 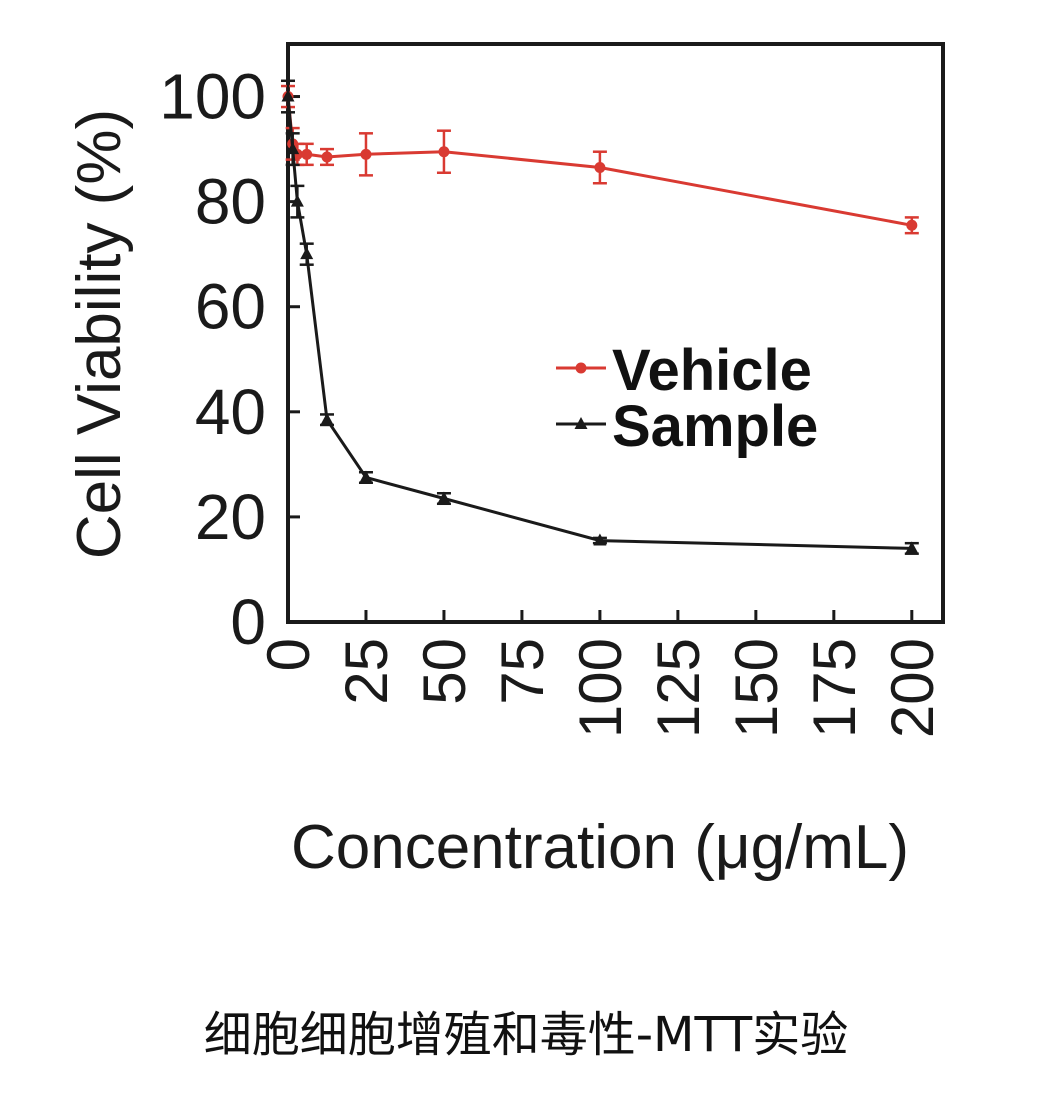 What do you see at coordinates (600, 688) in the screenshot?
I see `x-tick-label: 100` at bounding box center [600, 688].